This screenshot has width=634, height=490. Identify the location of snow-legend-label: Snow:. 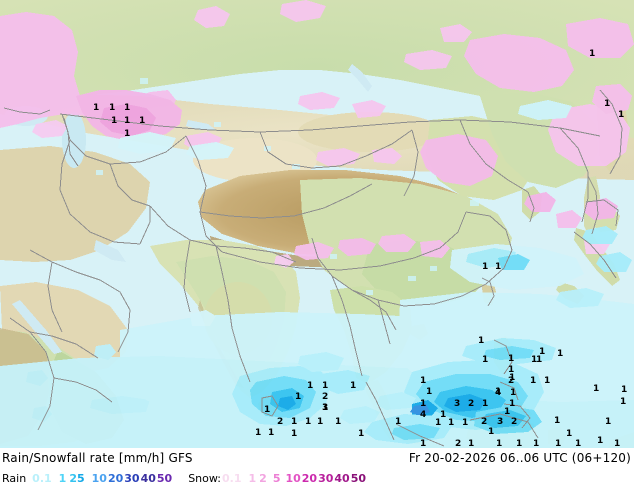
(204, 478).